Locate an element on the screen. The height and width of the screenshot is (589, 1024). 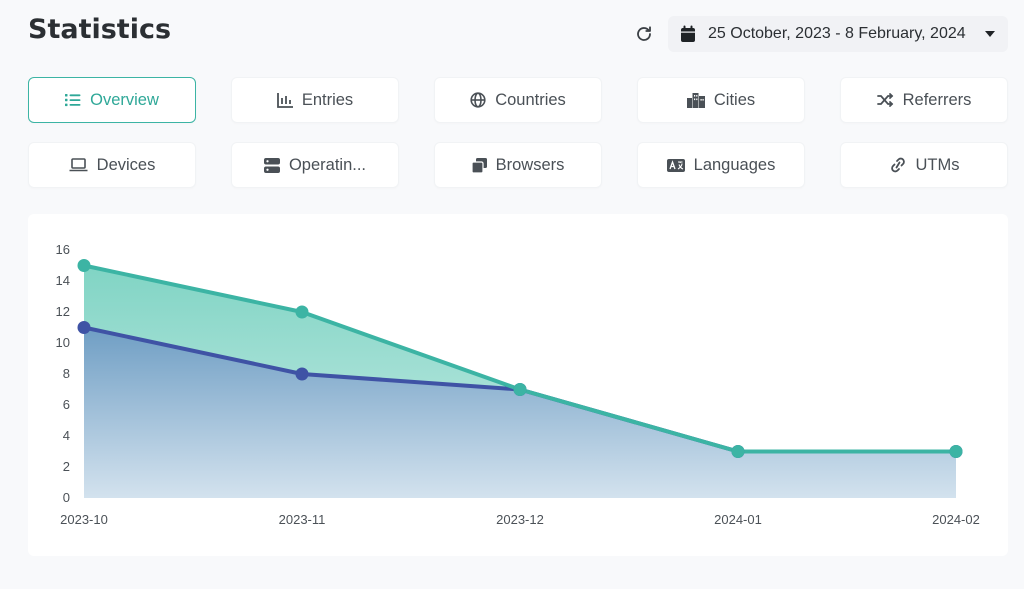
tab-browsers: Browsers is located at coordinates (518, 165).